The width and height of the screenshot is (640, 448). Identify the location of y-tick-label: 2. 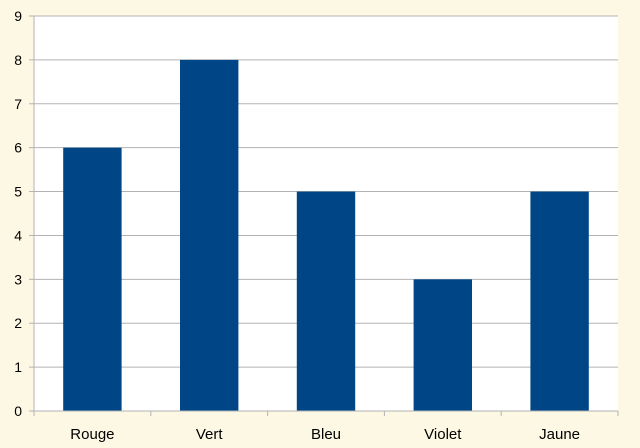
(18, 323).